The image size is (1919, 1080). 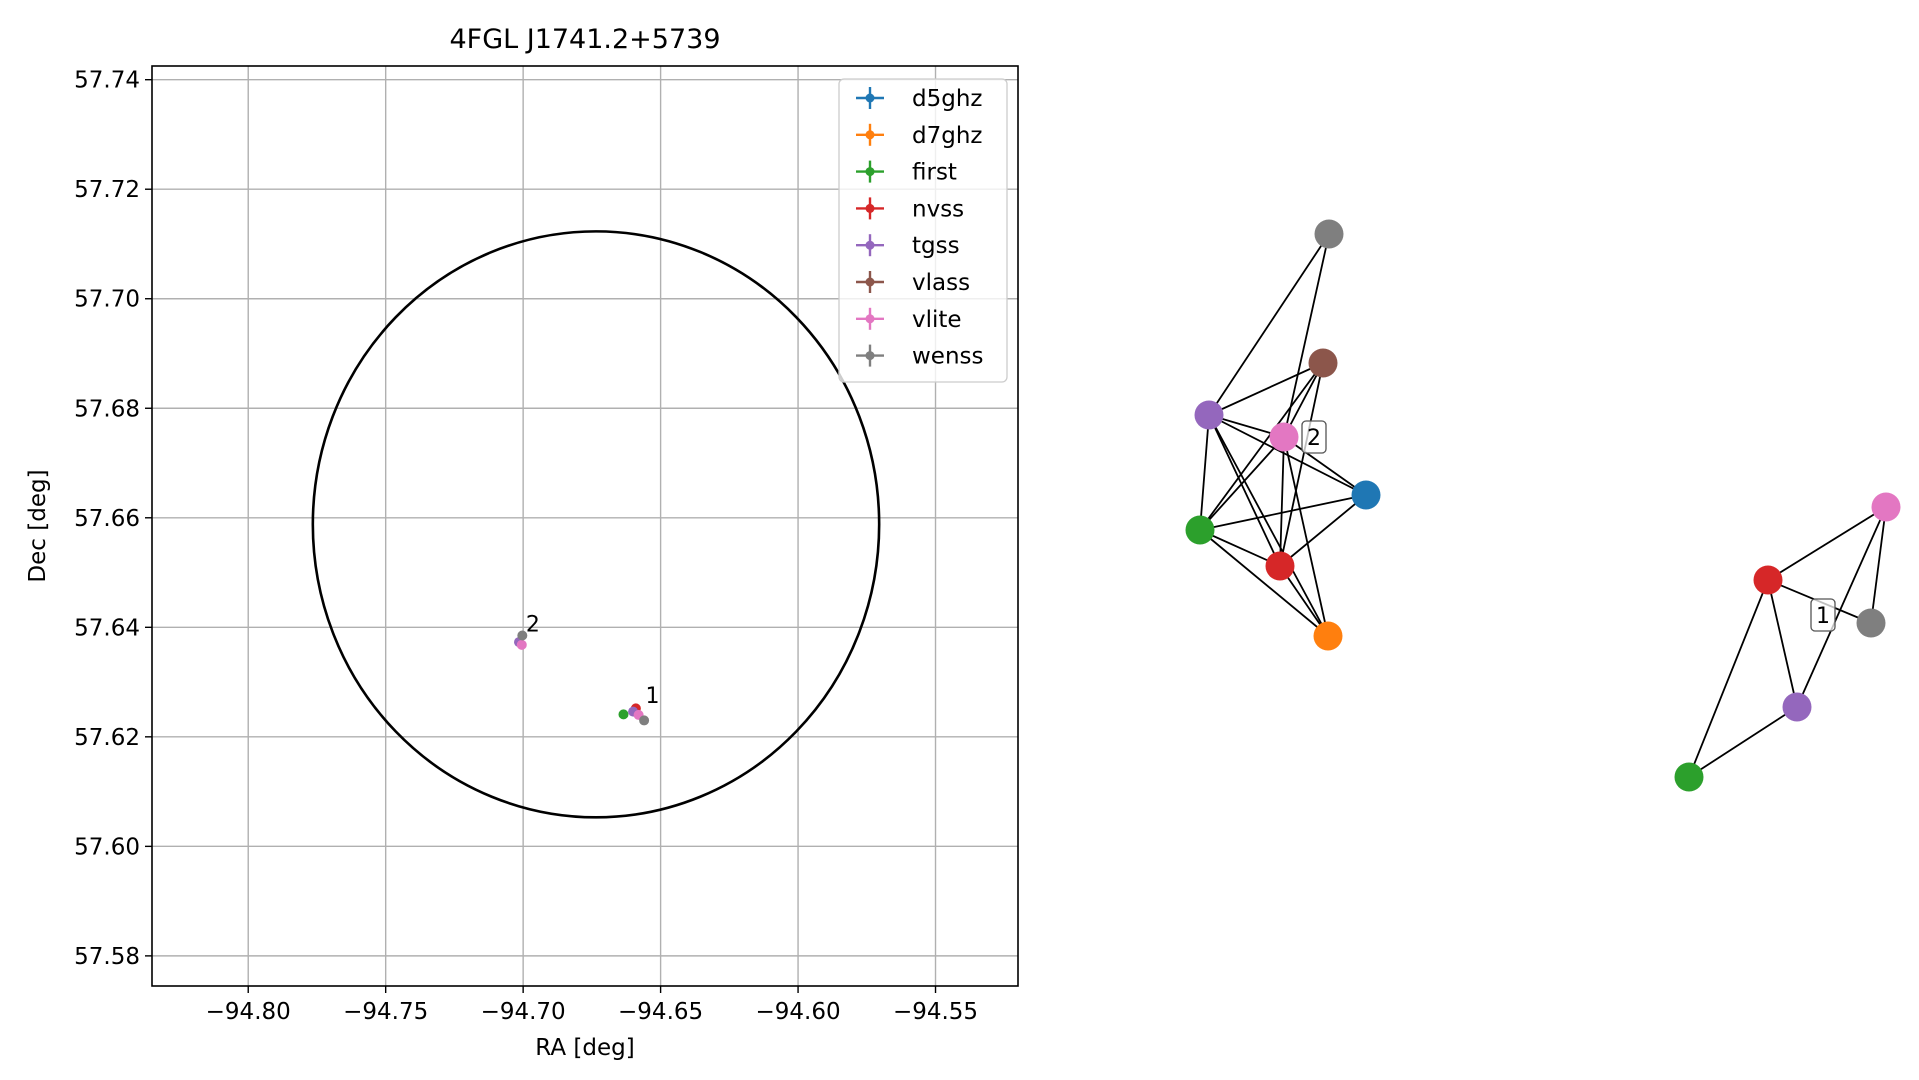 I want to click on legend-label-vlite: vlite, so click(x=937, y=320).